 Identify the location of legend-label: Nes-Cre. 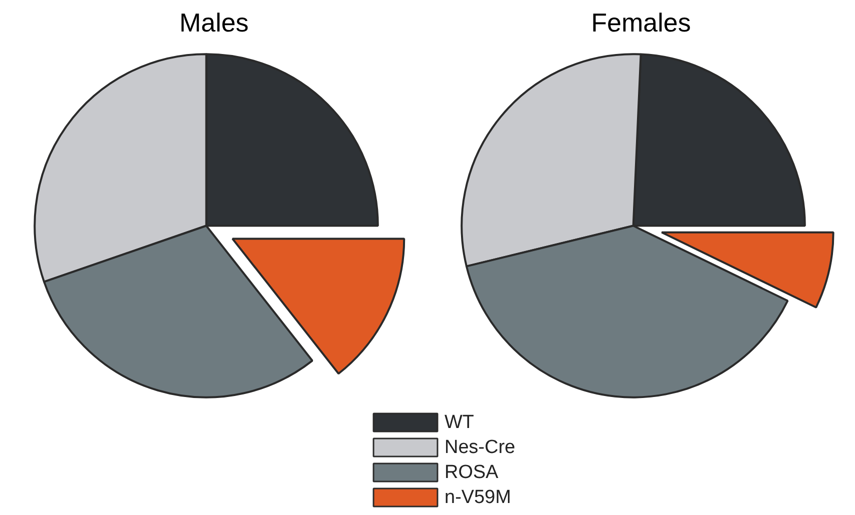
(480, 447).